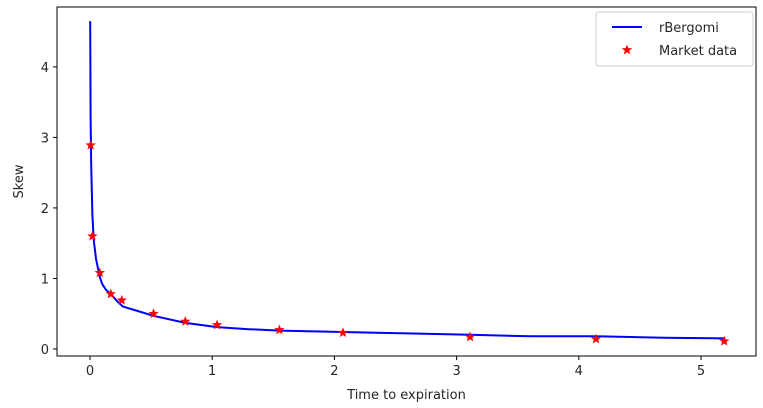 This screenshot has width=763, height=408. Describe the element at coordinates (19, 181) in the screenshot. I see `y-axis-label: Skew` at that location.